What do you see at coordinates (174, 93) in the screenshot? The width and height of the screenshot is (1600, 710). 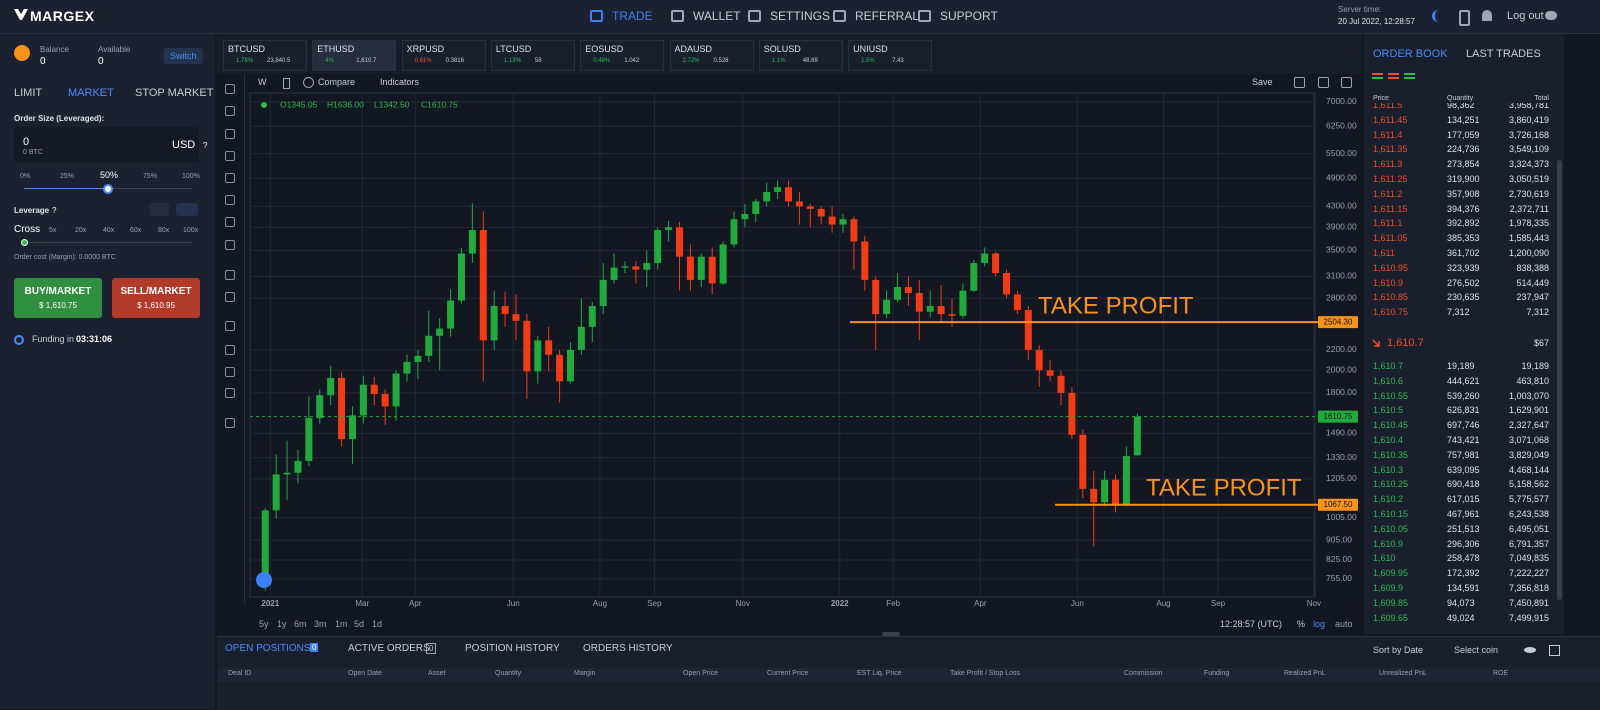 I see `order-type-tab: STOP MARKET` at bounding box center [174, 93].